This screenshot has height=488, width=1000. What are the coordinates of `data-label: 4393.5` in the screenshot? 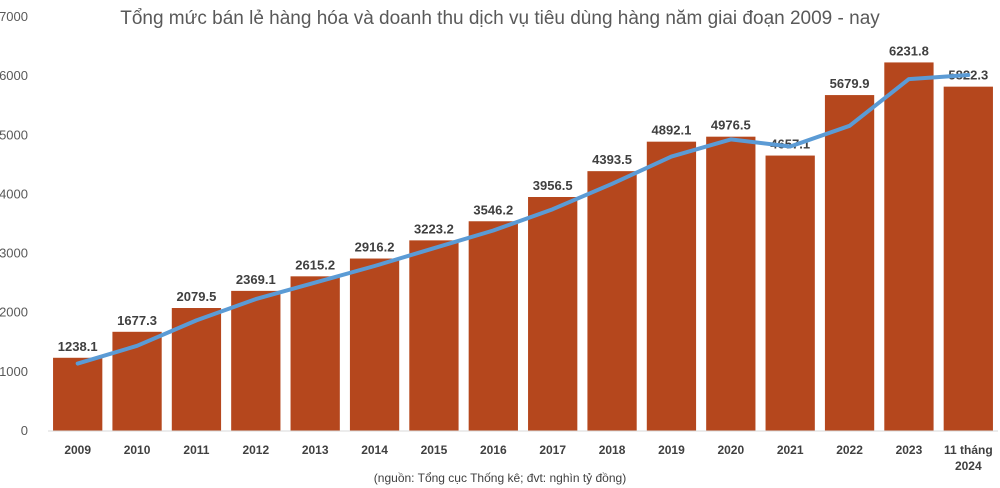 It's located at (612, 159).